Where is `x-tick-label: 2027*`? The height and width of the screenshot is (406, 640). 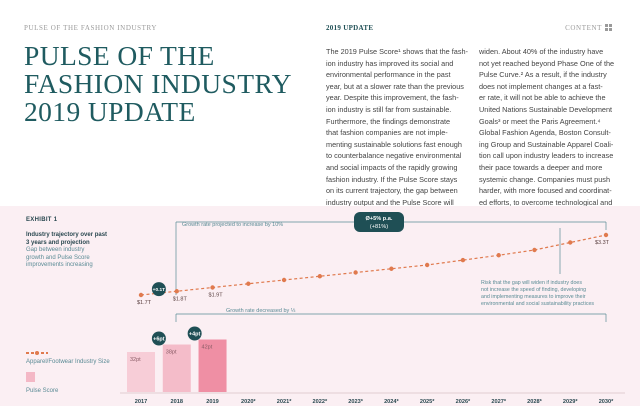 x-tick-label: 2027* is located at coordinates (498, 402).